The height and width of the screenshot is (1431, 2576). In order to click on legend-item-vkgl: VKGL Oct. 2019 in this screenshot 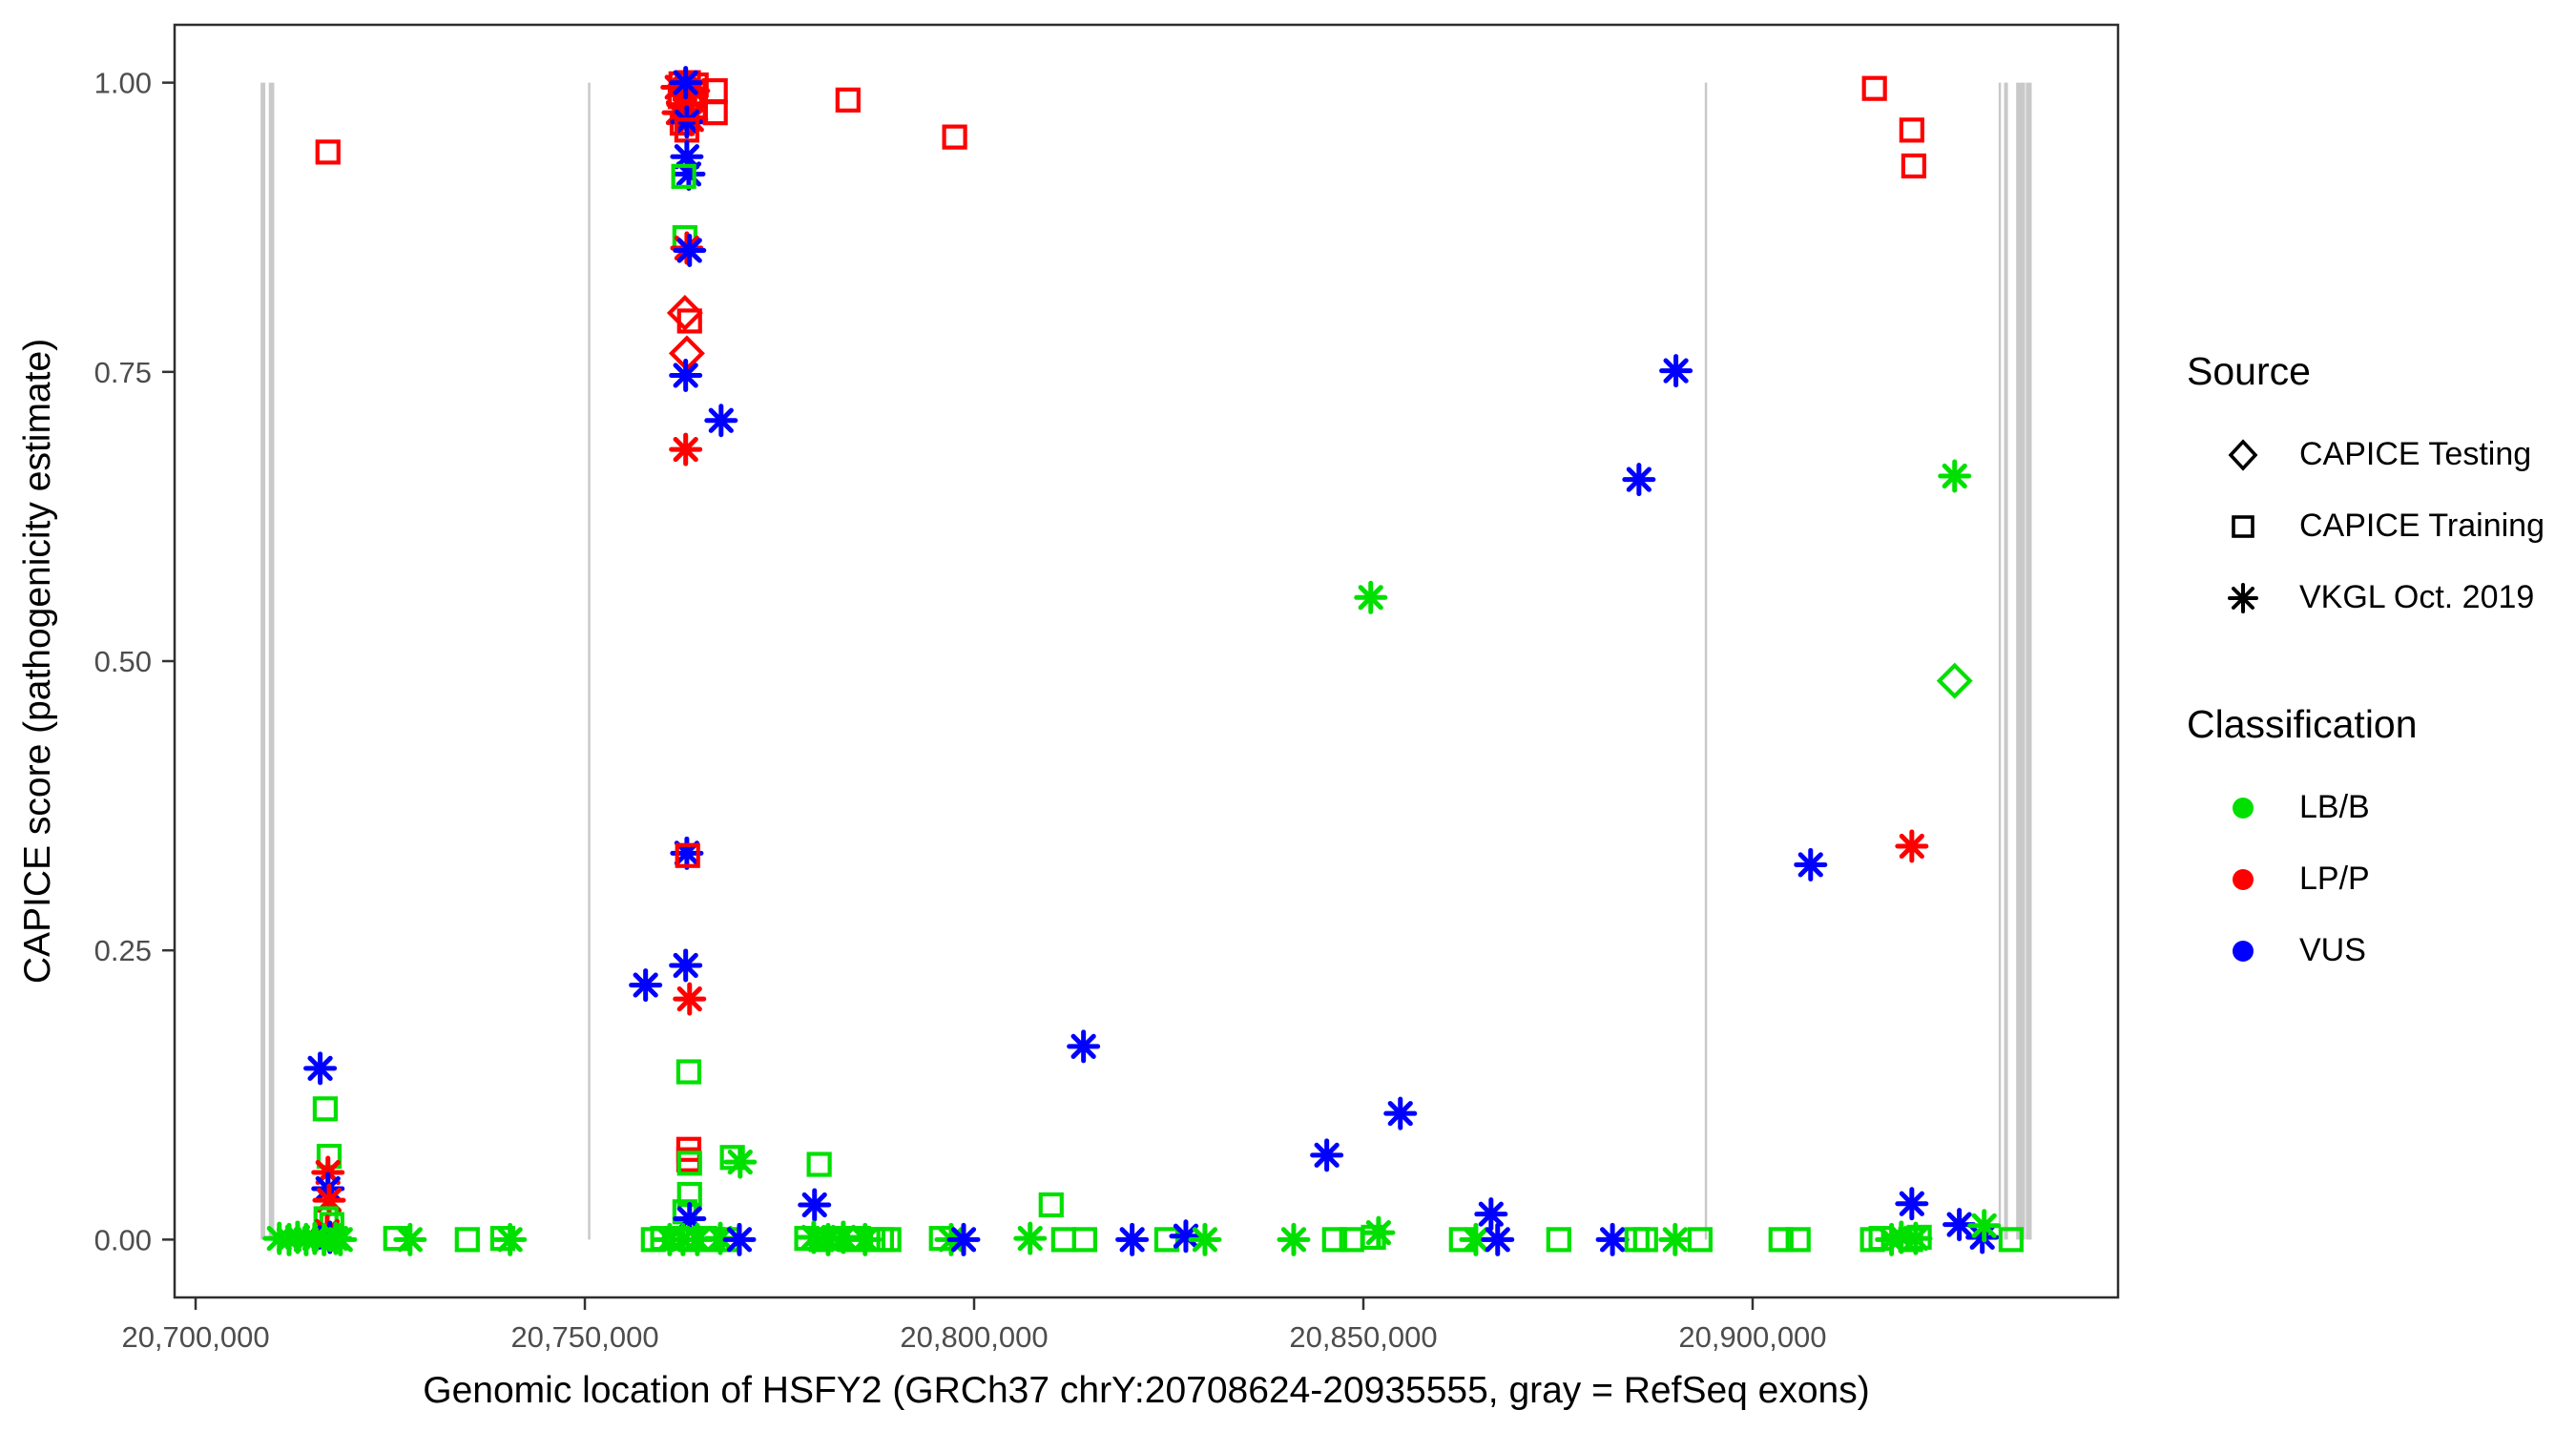, I will do `click(2366, 597)`.